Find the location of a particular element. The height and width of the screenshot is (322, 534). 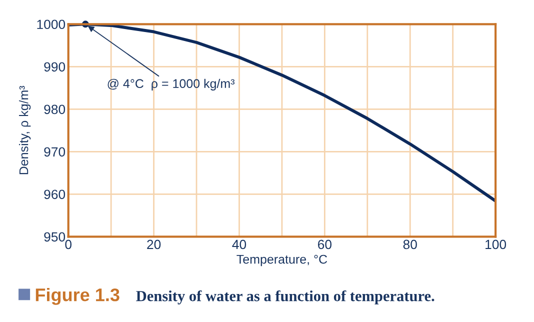

y-axis-title: Density, ρ kg/m³ is located at coordinates (25, 130).